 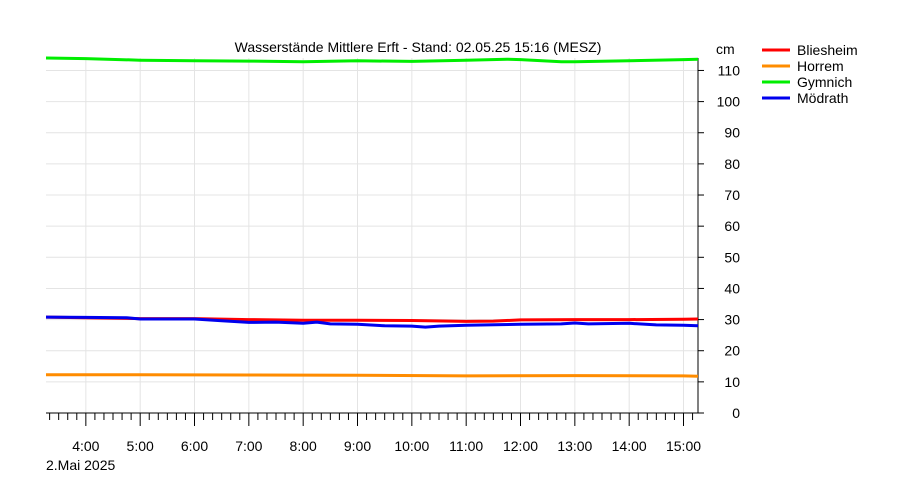 I want to click on y-tick-label: 100, so click(x=729, y=102).